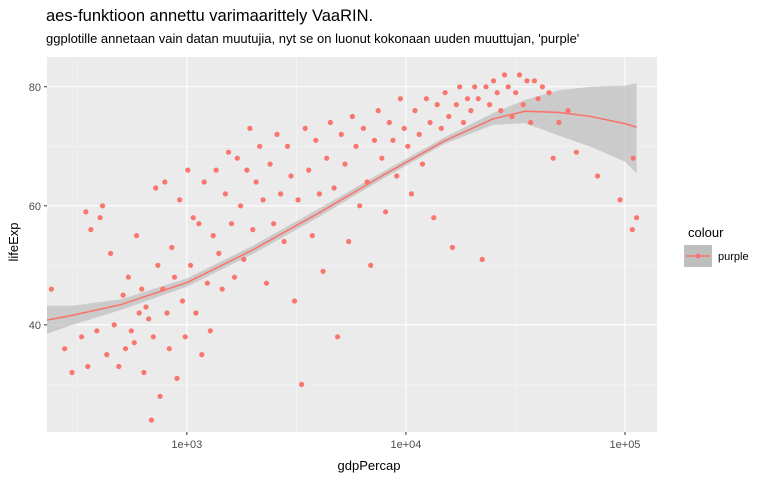 The height and width of the screenshot is (480, 768). What do you see at coordinates (716, 246) in the screenshot?
I see `legend: colour purple` at bounding box center [716, 246].